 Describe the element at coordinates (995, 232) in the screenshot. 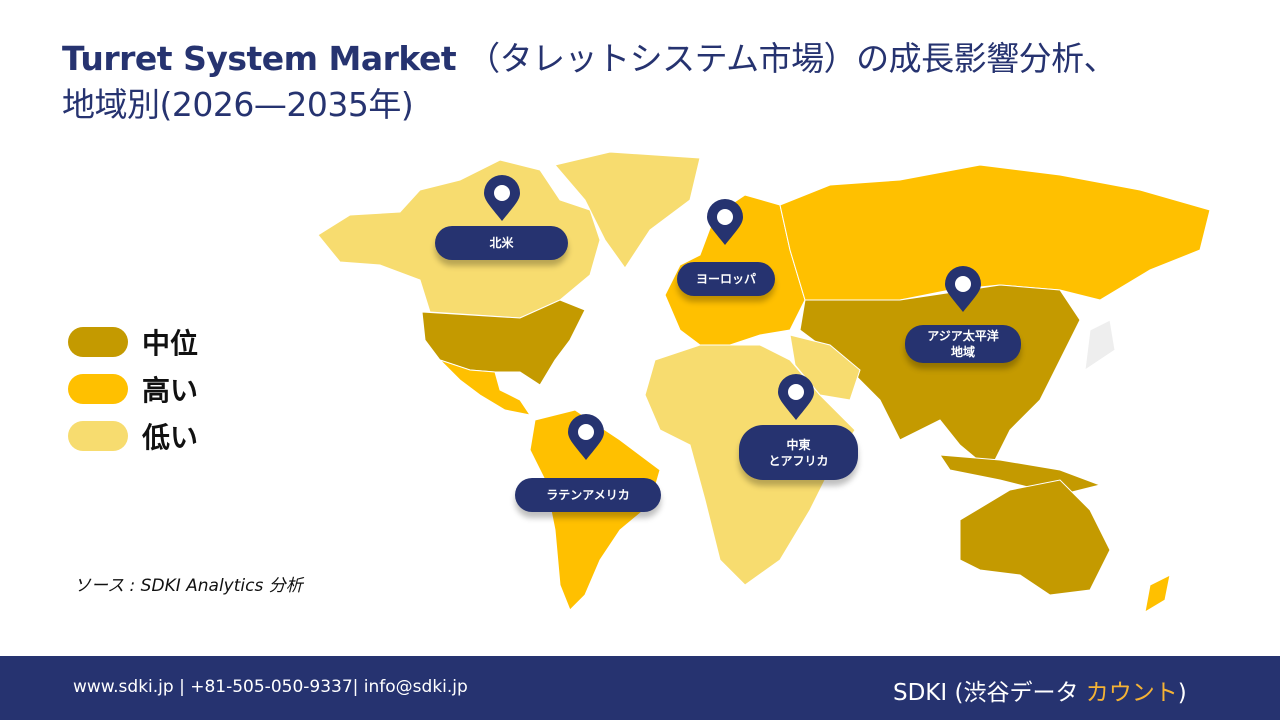

I see `region-russia` at that location.